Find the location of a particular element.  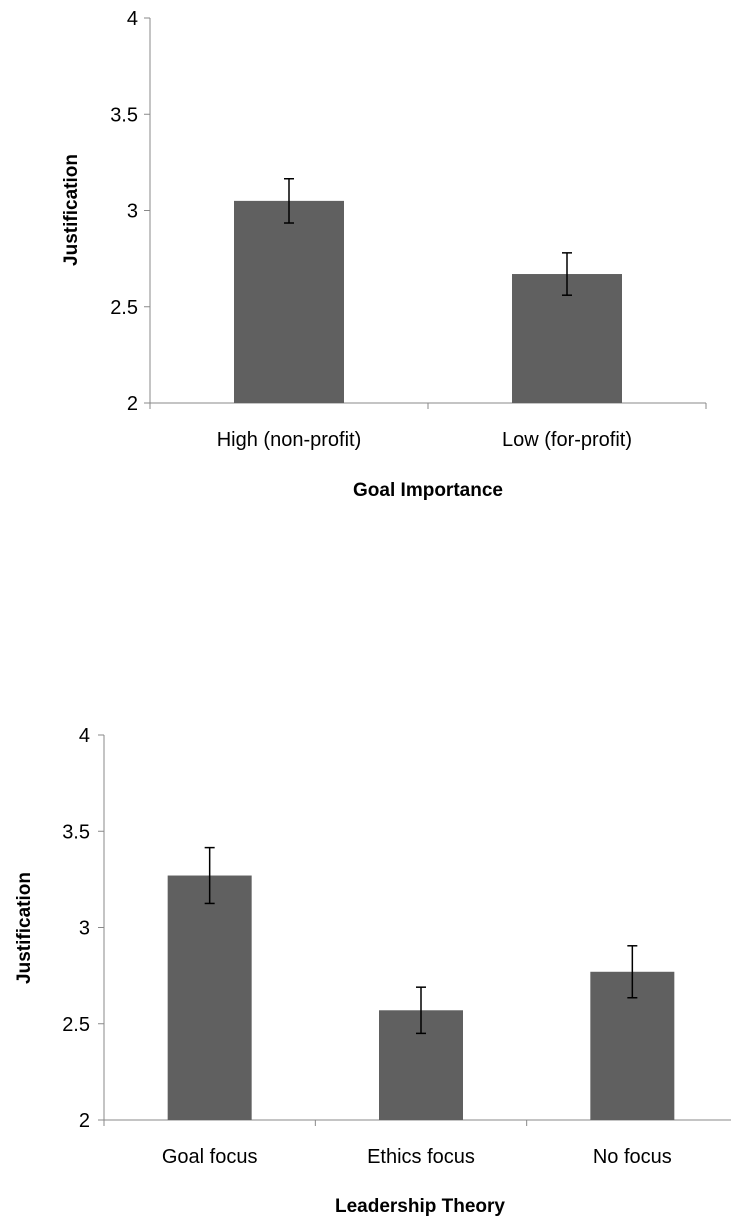

x-tick-group: High (non-profit) Low (for-profit) is located at coordinates (428, 427).